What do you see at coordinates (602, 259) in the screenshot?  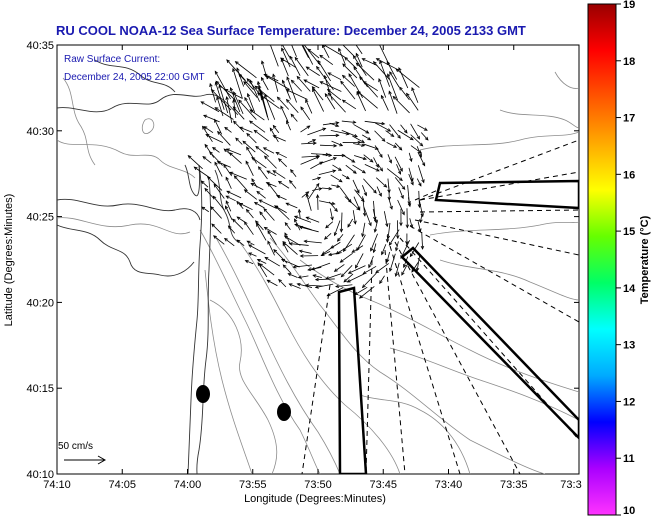 I see `colorbar` at bounding box center [602, 259].